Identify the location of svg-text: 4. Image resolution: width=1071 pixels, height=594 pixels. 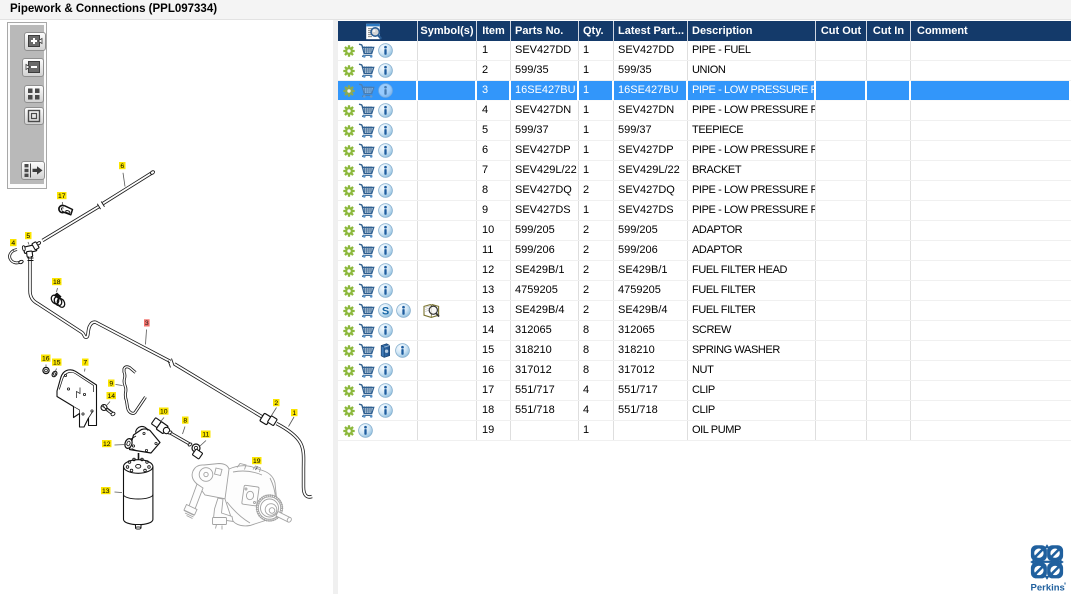
(13, 243).